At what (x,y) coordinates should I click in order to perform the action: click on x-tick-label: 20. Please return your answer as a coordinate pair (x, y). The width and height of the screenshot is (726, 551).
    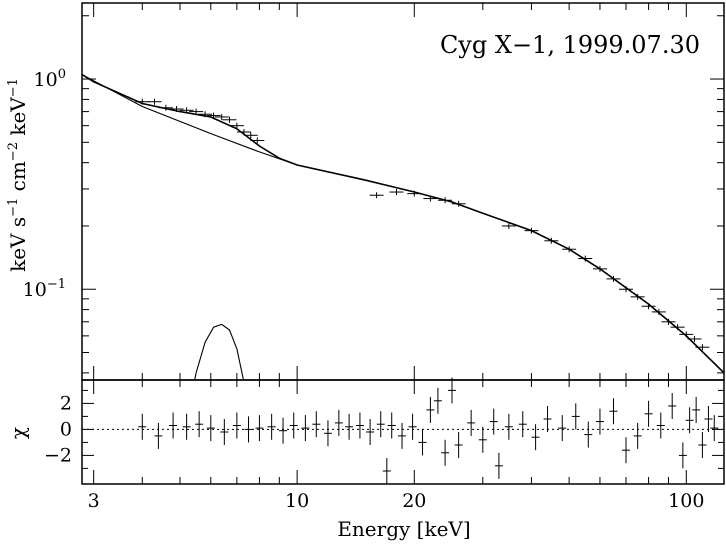
    Looking at the image, I should click on (414, 501).